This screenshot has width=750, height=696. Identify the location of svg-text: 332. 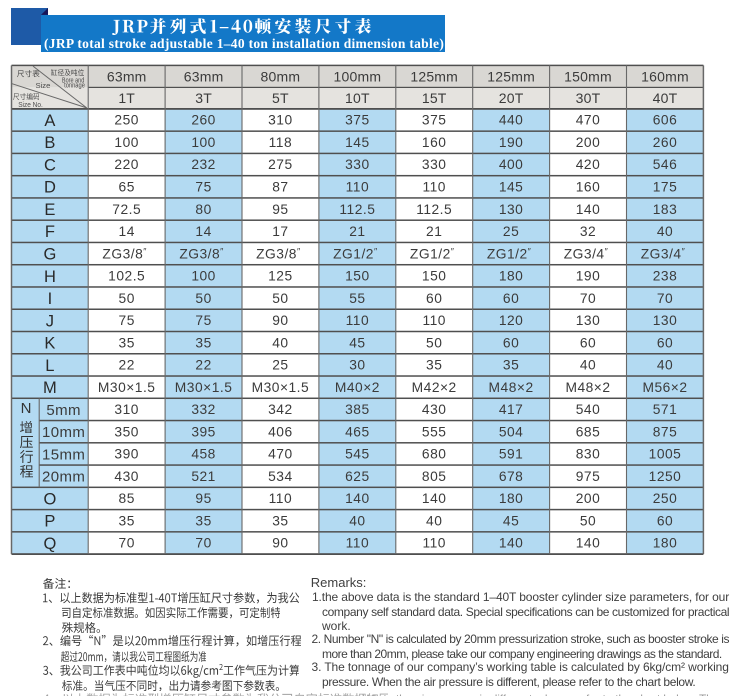
(203, 409).